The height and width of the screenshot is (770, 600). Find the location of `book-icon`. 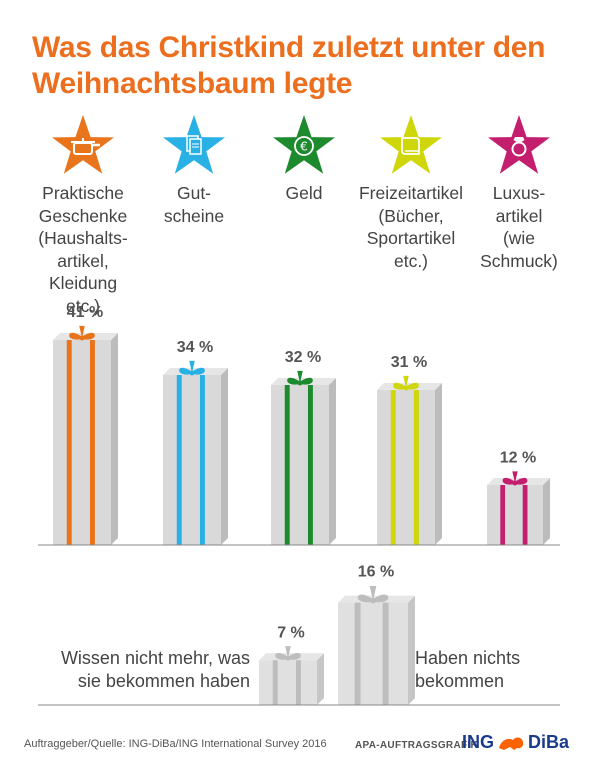

book-icon is located at coordinates (411, 144).